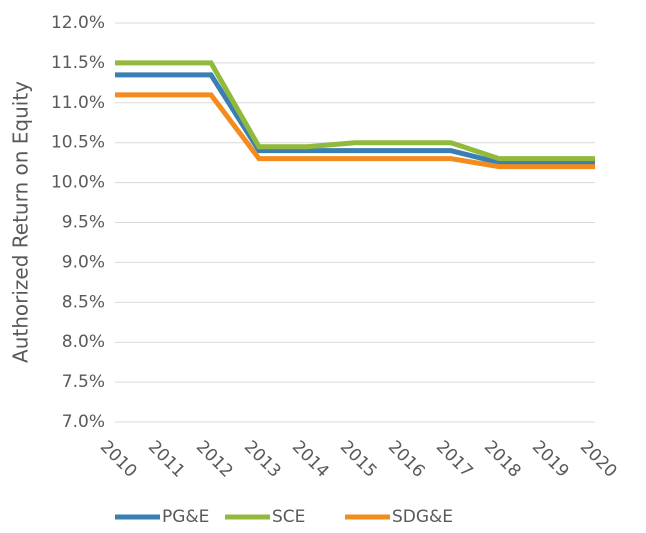  Describe the element at coordinates (262, 459) in the screenshot. I see `x-tick-label: 2013` at that location.